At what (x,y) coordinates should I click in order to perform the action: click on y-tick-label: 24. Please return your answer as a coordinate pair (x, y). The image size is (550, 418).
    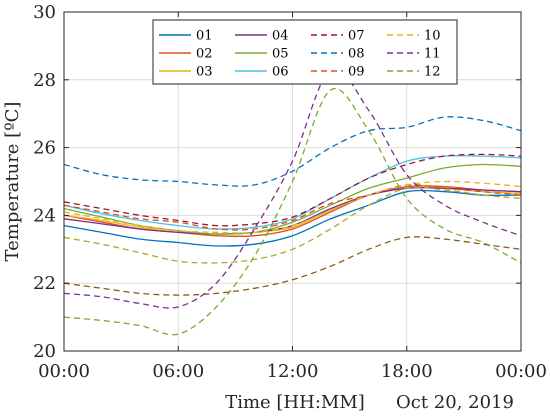
    Looking at the image, I should click on (44, 215).